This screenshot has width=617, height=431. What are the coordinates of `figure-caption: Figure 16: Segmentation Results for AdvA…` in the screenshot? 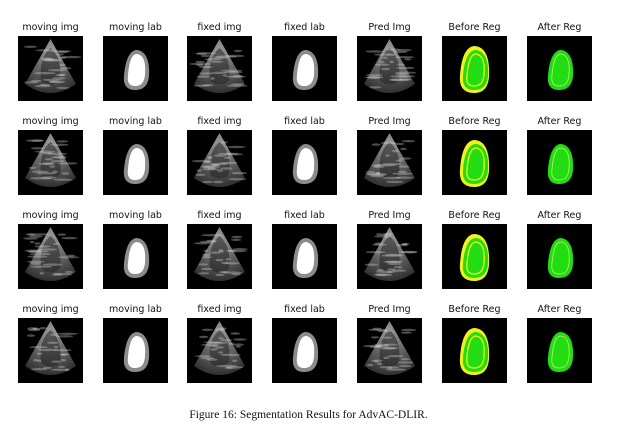 It's located at (308, 415).